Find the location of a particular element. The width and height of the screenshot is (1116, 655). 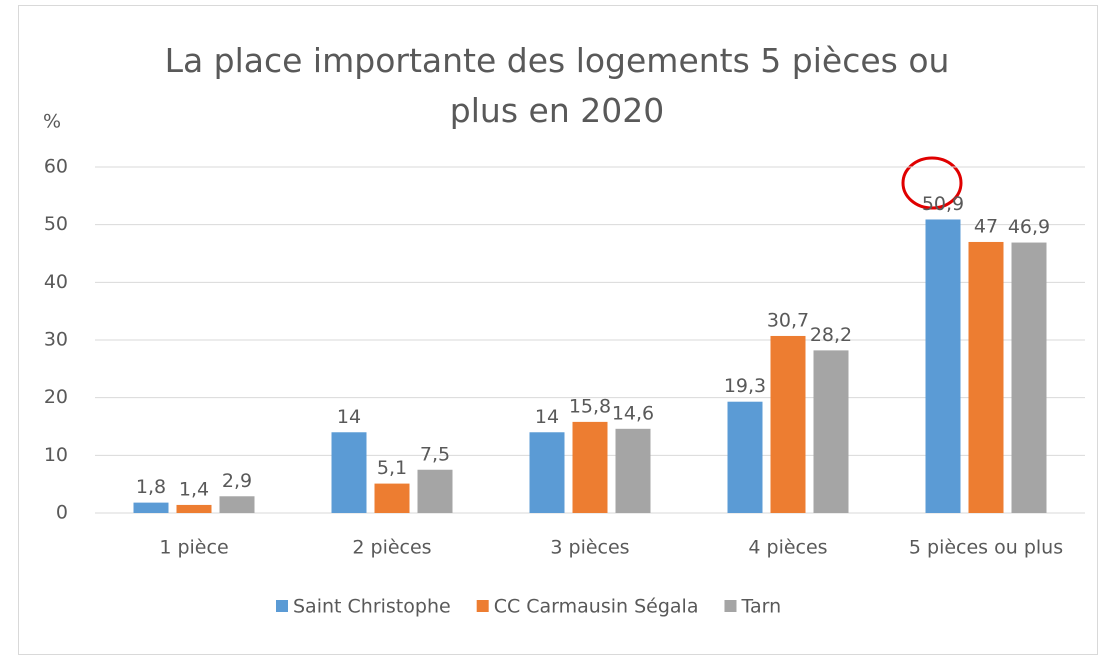

y-tick-label: 60 is located at coordinates (56, 167).